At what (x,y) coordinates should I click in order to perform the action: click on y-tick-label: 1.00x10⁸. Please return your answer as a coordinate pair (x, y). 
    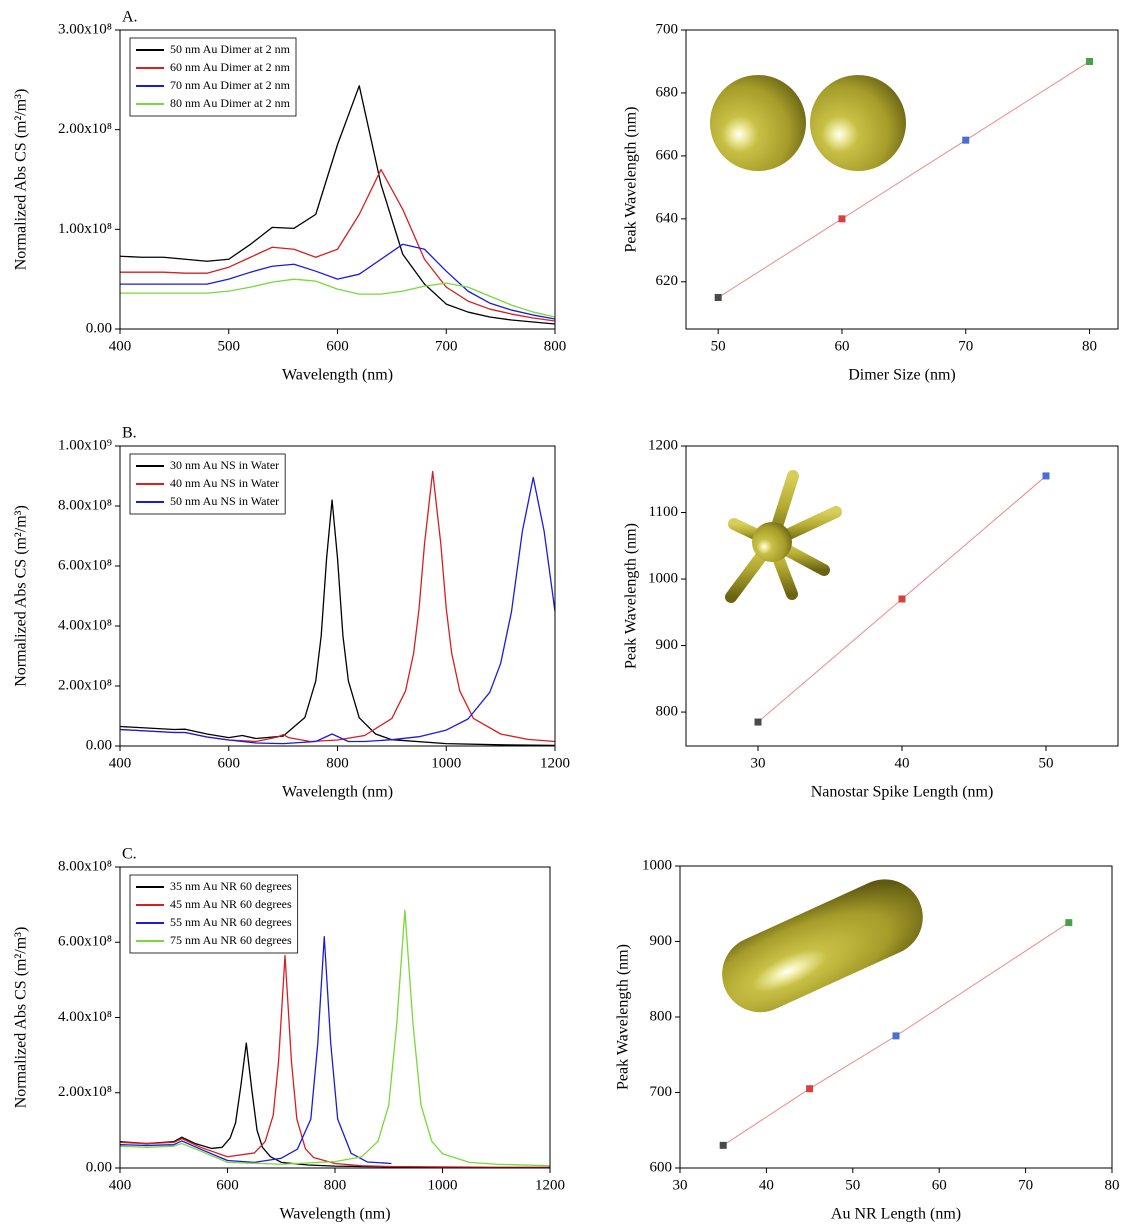
    Looking at the image, I should click on (85, 229).